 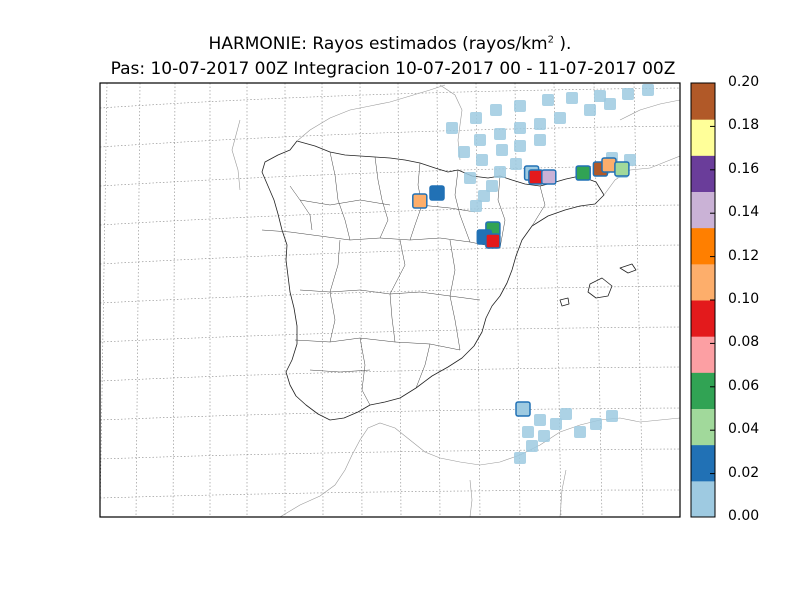 What do you see at coordinates (744, 342) in the screenshot?
I see `colorbar-tick-label: 0.08` at bounding box center [744, 342].